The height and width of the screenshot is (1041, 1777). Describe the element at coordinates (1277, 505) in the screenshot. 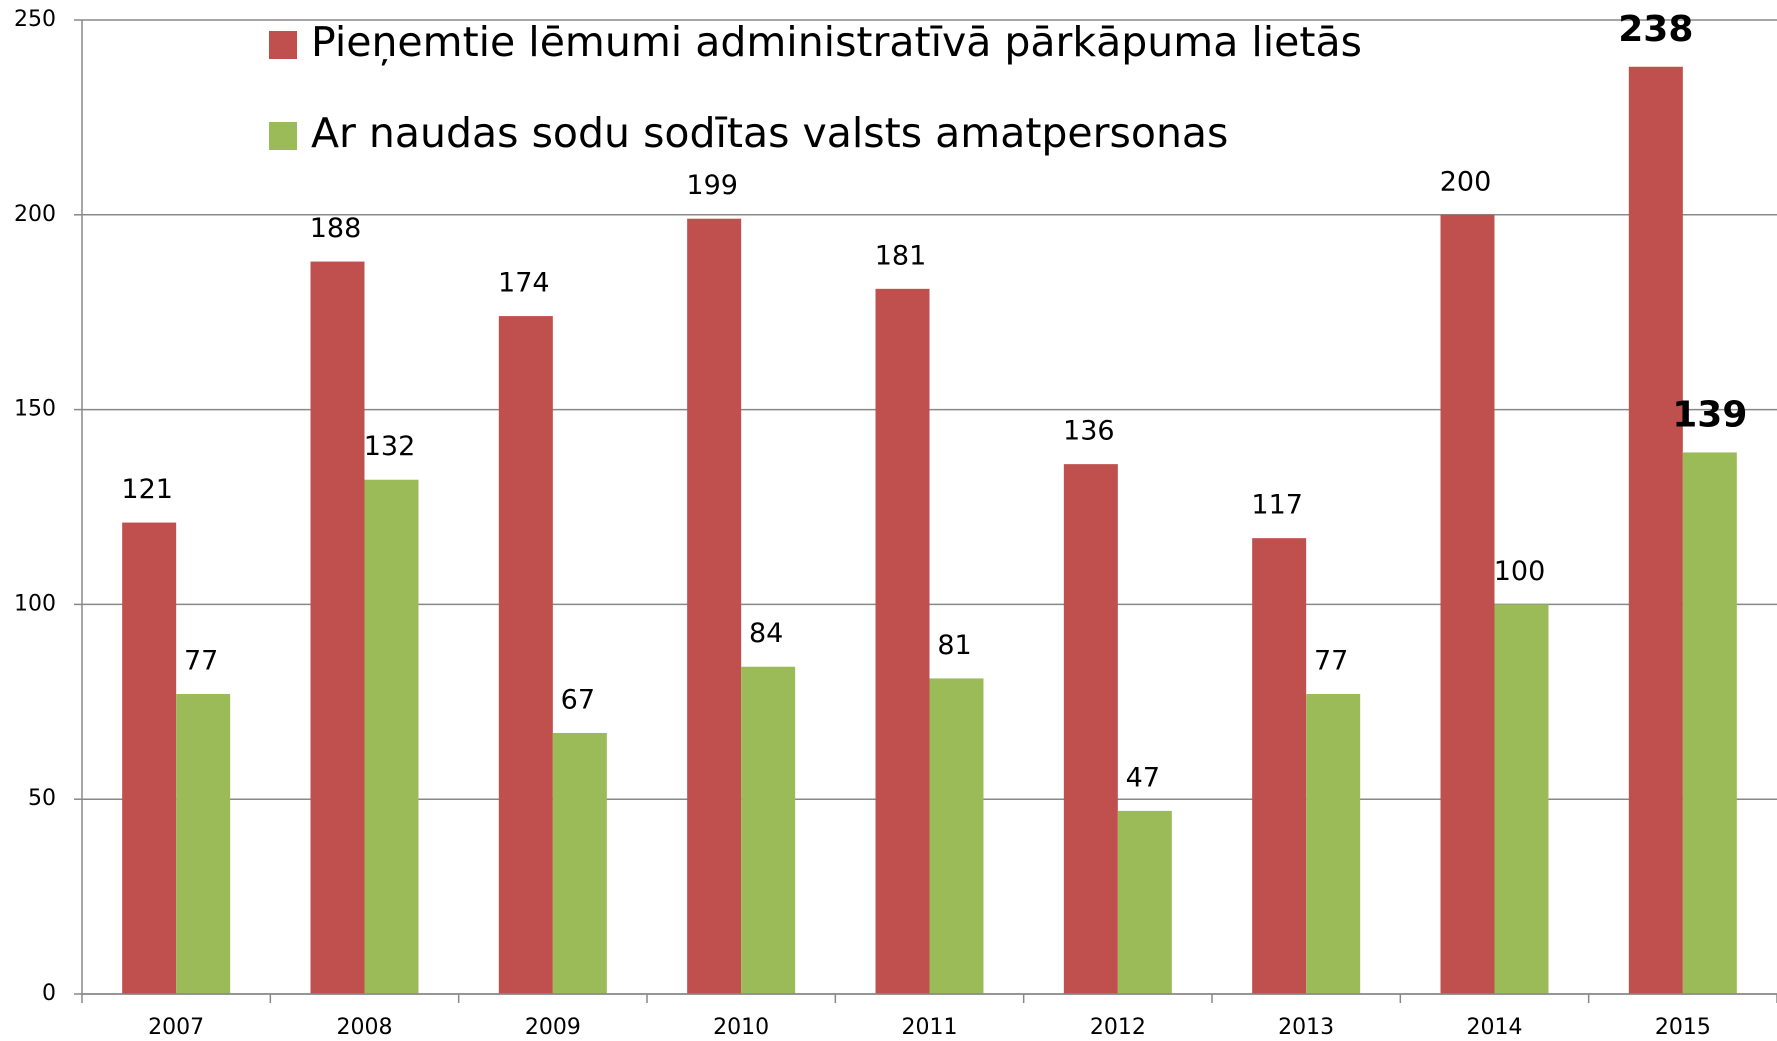

I see `value-label: 117` at that location.